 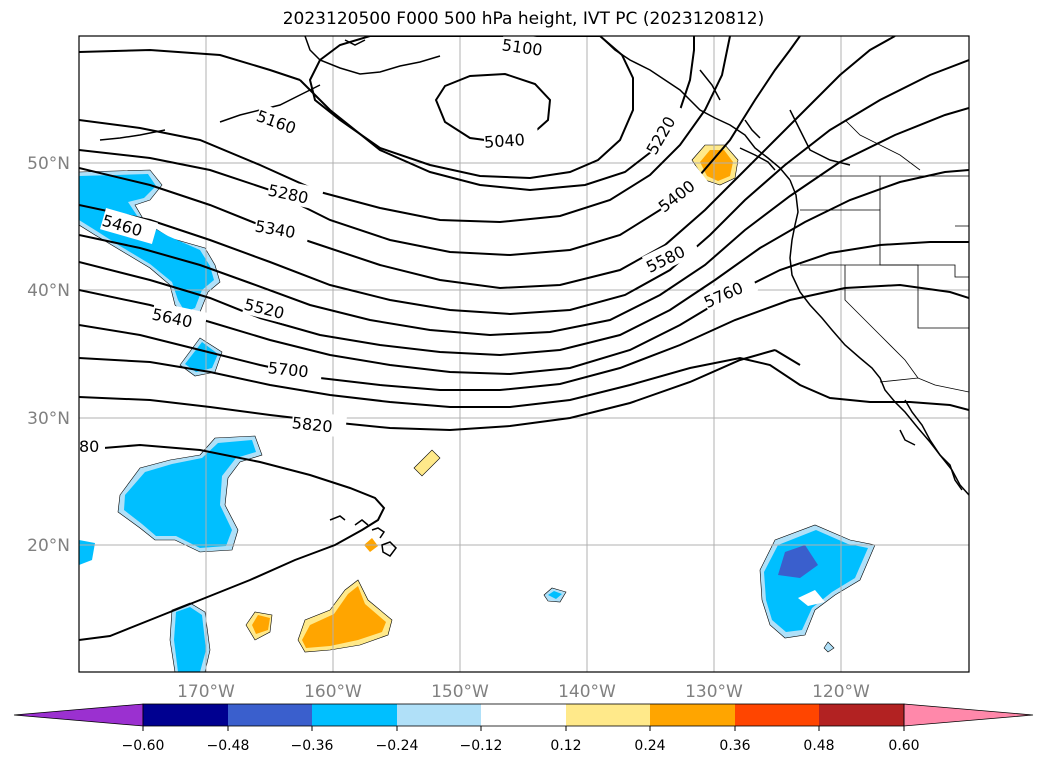 I want to click on political-boundaries, so click(x=879, y=256).